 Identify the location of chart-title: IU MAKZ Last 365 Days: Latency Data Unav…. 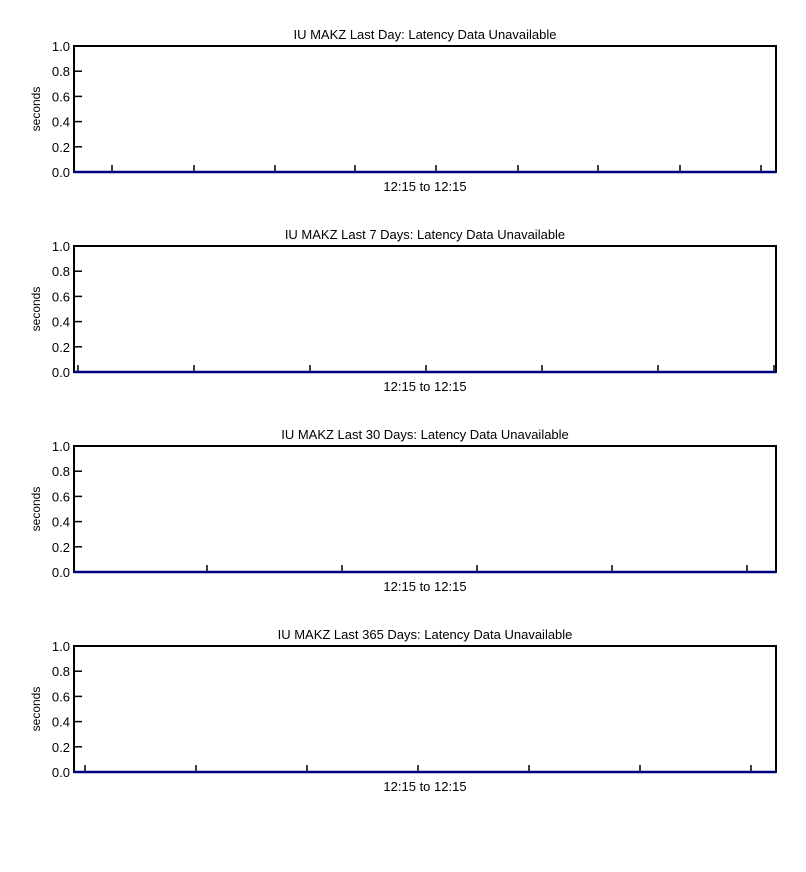
(425, 634).